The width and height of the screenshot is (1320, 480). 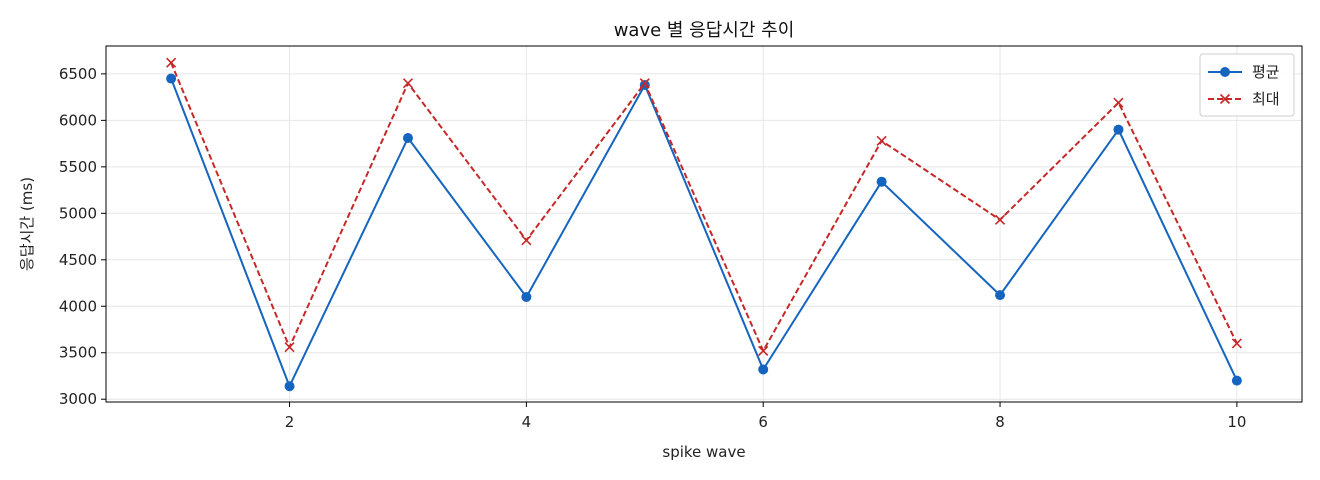 I want to click on x-tick-label: 10, so click(x=1236, y=422).